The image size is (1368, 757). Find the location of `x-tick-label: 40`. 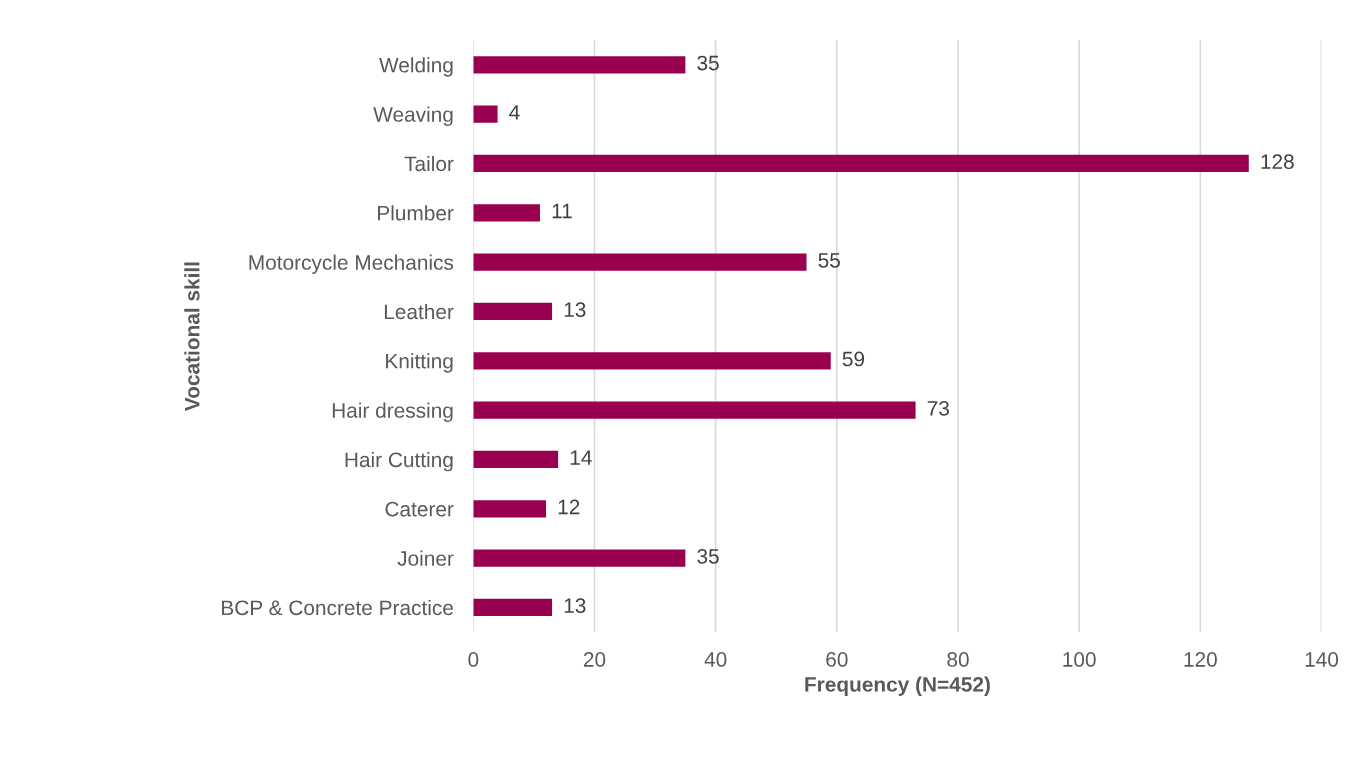

x-tick-label: 40 is located at coordinates (715, 659).